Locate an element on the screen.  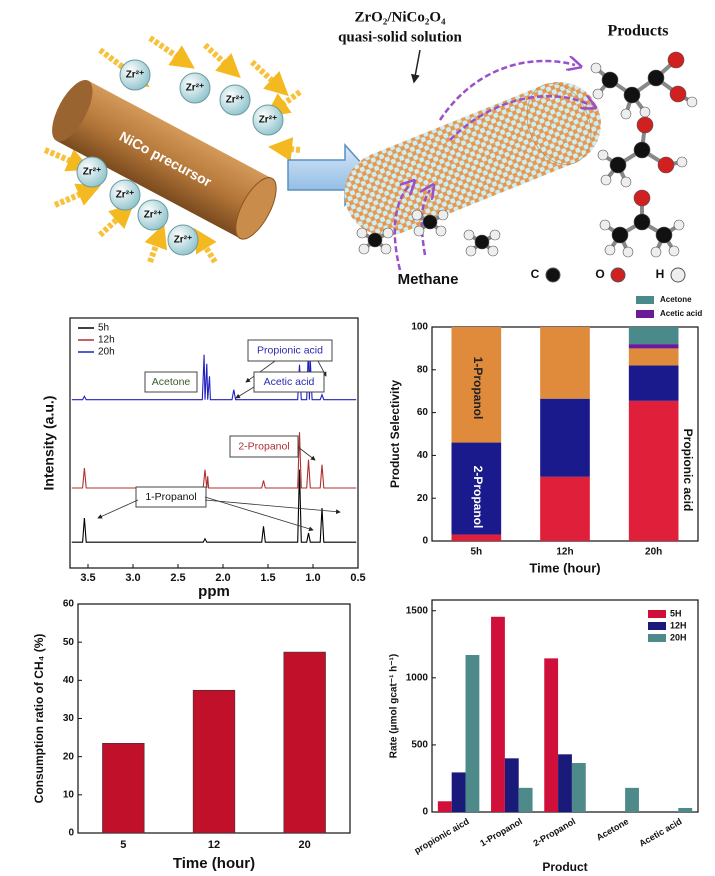
plot-frame is located at coordinates (214, 443).